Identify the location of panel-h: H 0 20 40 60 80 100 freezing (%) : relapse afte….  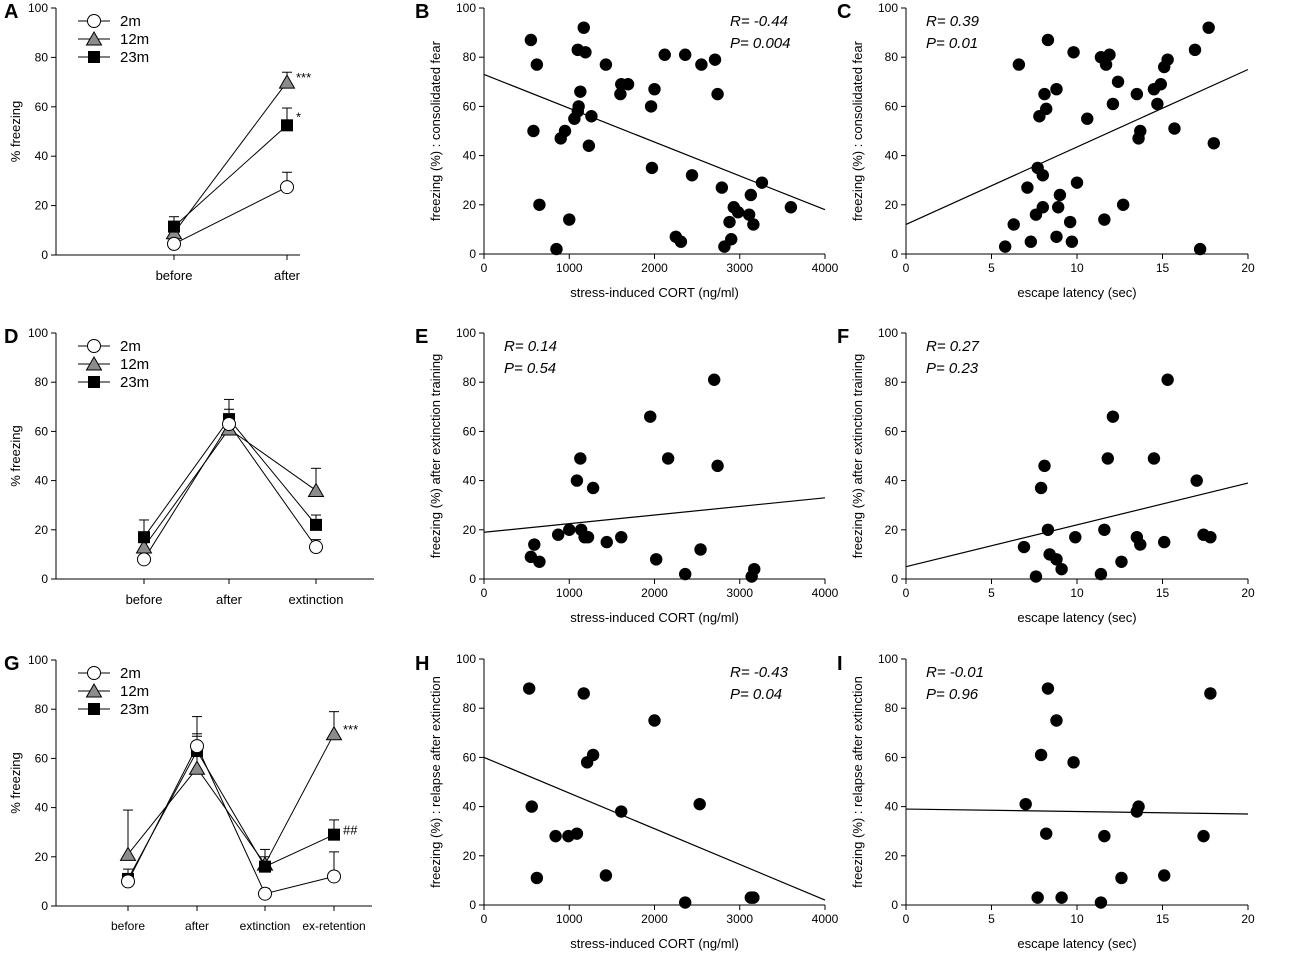
(627, 801).